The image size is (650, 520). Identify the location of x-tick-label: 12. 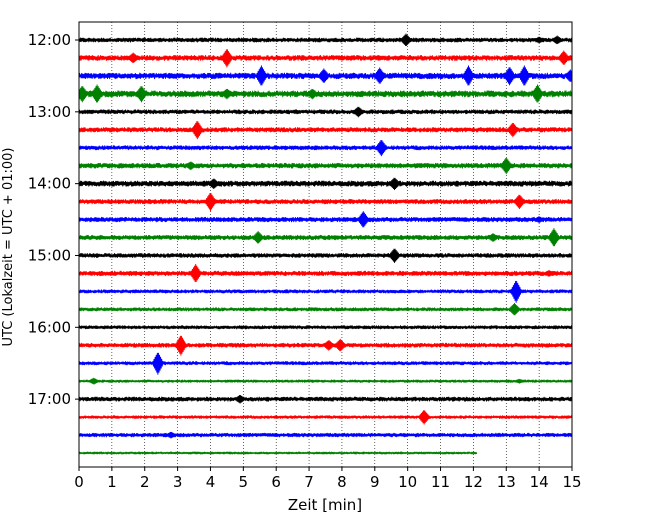
(473, 482).